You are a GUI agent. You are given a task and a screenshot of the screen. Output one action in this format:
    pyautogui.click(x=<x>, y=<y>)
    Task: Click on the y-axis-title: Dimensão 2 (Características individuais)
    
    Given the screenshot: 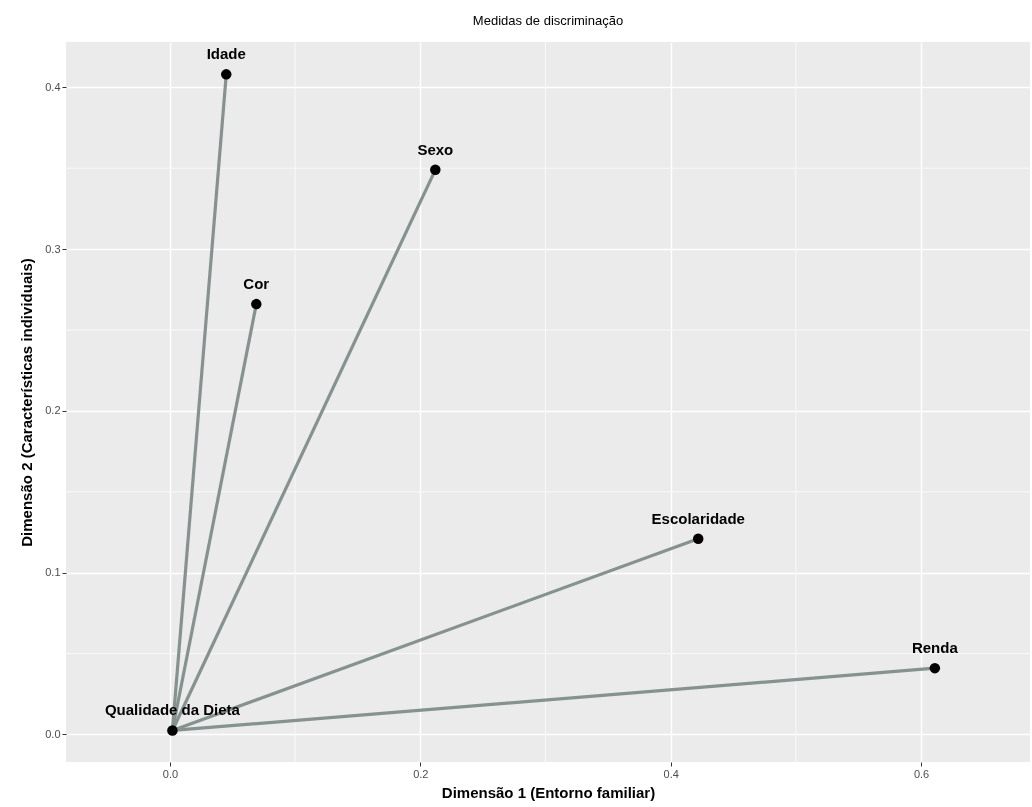 What is the action you would take?
    pyautogui.click(x=27, y=402)
    